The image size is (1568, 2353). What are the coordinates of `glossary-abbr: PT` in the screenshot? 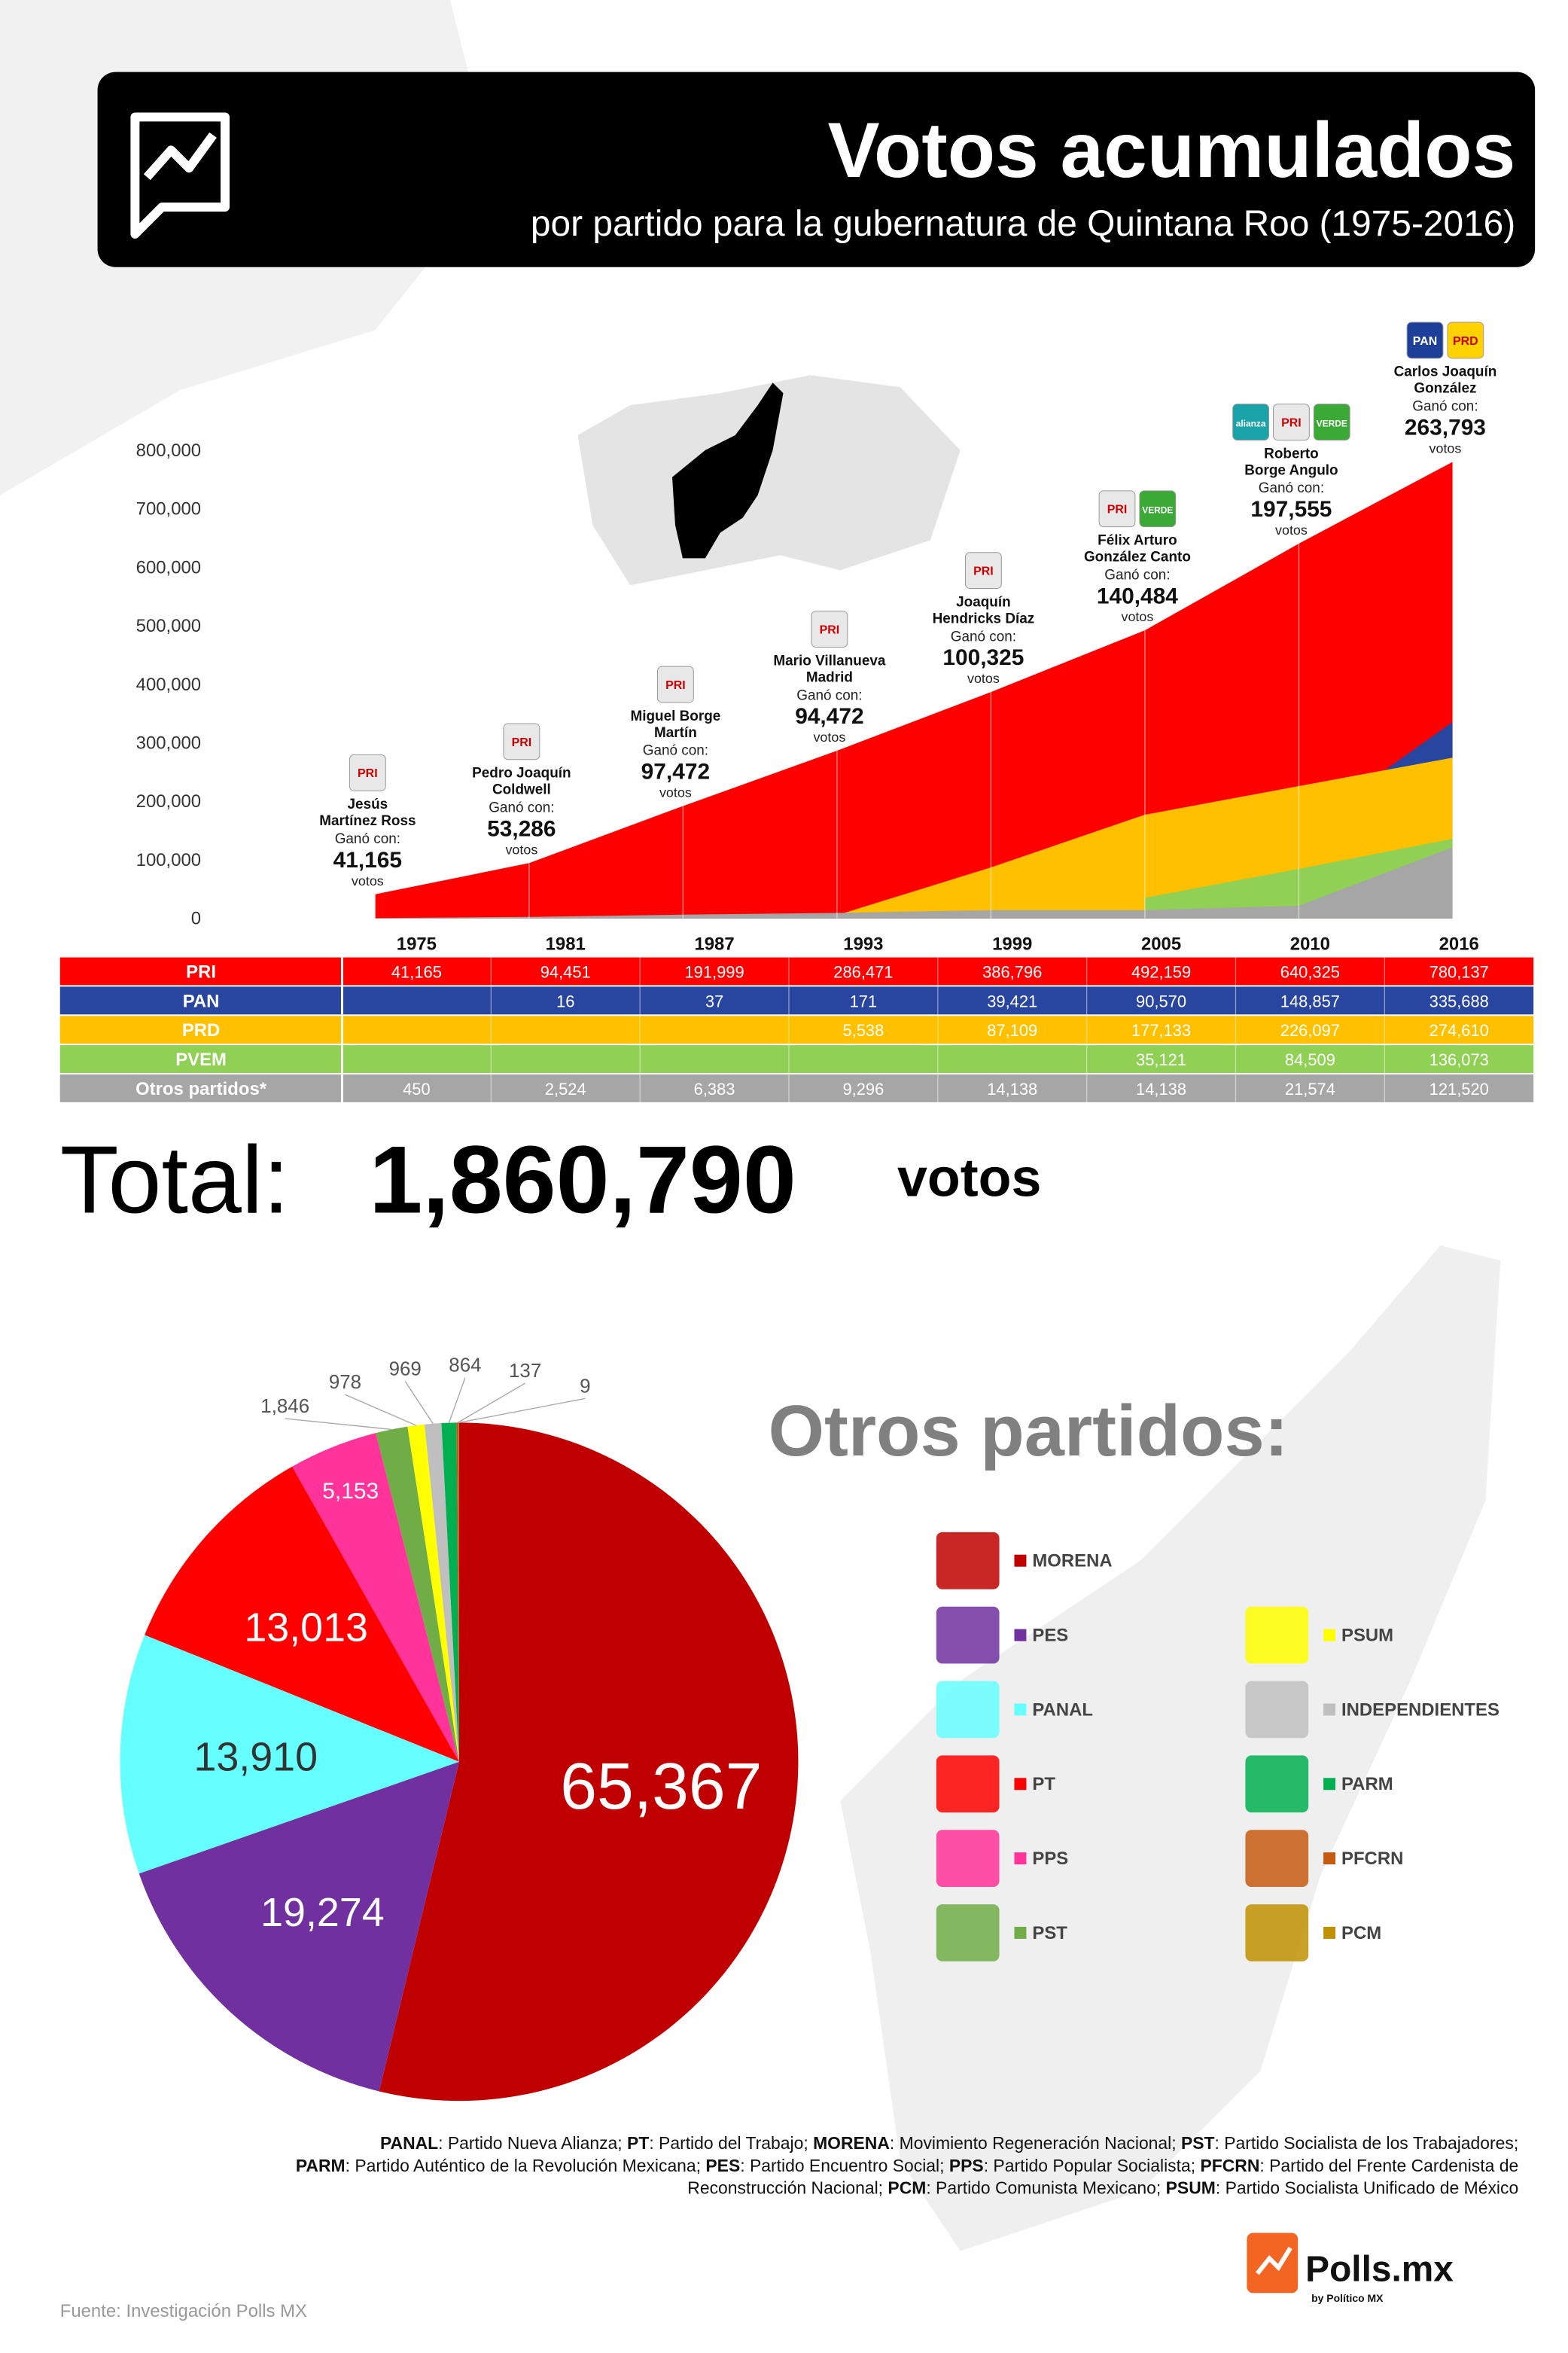 It's located at (638, 2143).